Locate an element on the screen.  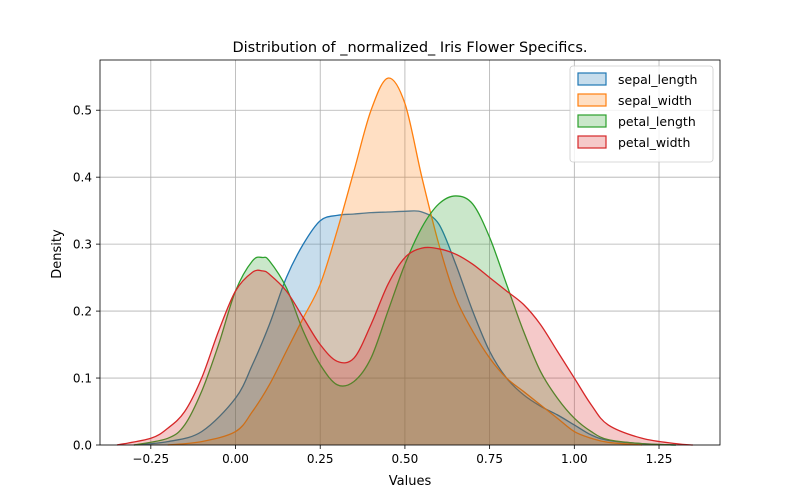
y-axis: 0.0 0.1 0.2 0.3 0.4 0.5 is located at coordinates (86, 278).